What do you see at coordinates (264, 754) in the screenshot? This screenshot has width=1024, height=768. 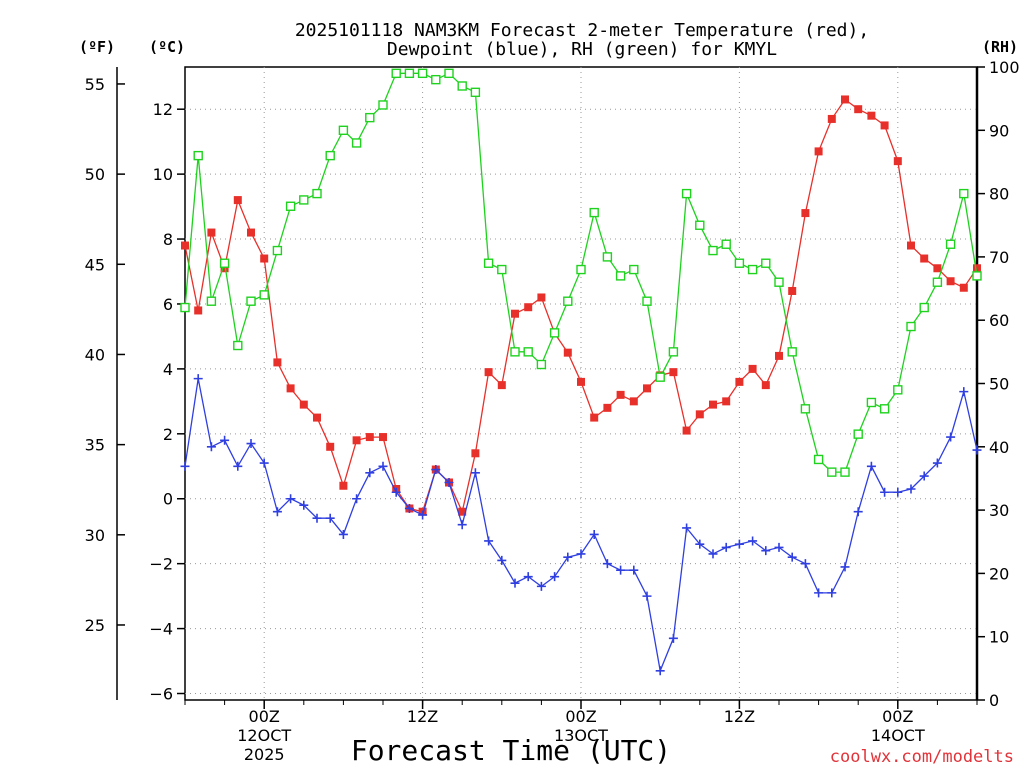 I see `x-tick-year: 2025` at bounding box center [264, 754].